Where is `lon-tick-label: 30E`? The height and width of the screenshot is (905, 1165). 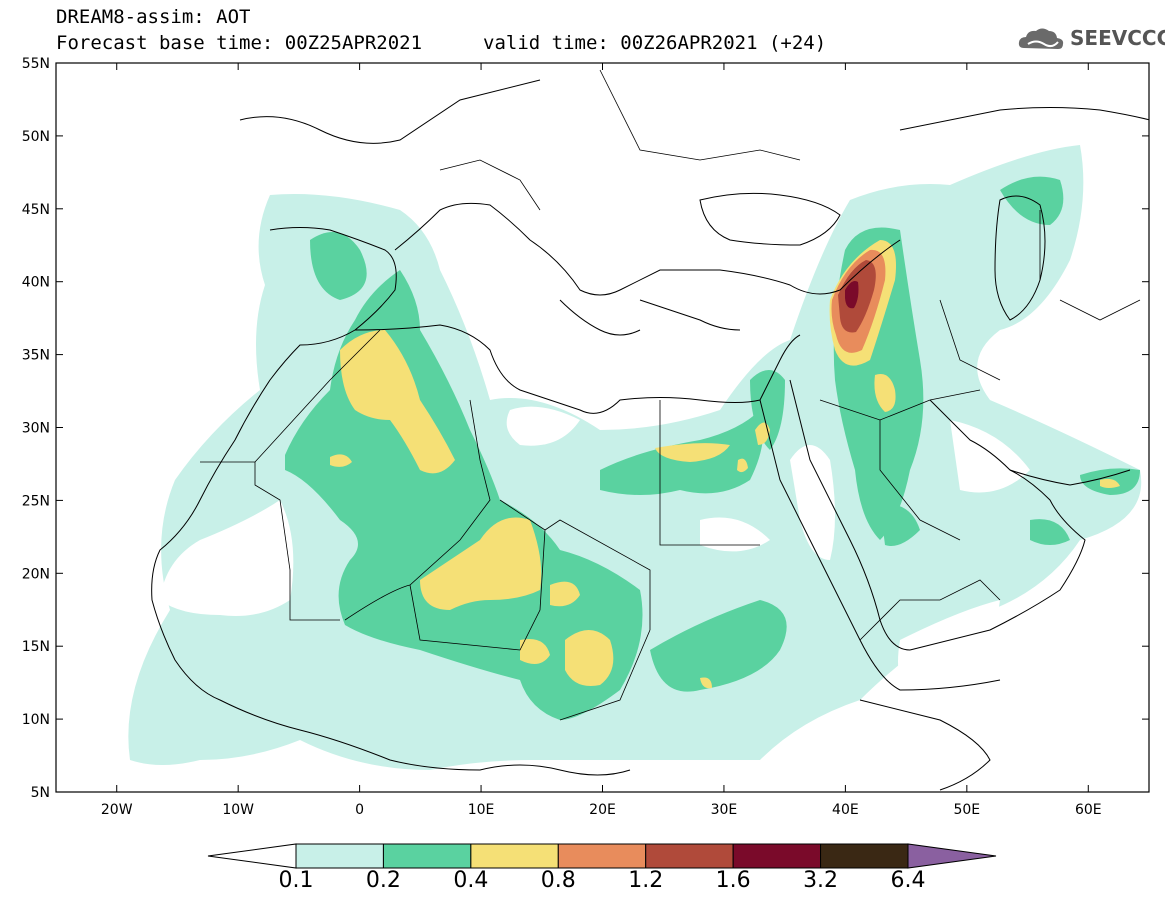 lon-tick-label: 30E is located at coordinates (724, 810).